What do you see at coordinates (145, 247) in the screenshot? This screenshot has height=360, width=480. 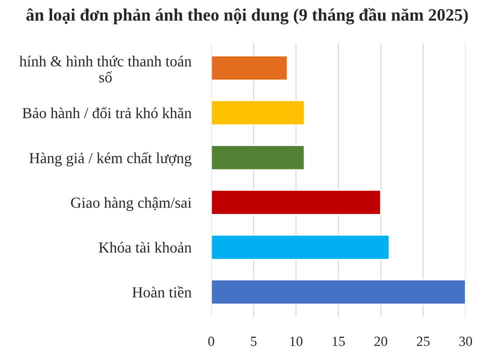 I see `y-tick-label: Khóa tài khoản` at bounding box center [145, 247].